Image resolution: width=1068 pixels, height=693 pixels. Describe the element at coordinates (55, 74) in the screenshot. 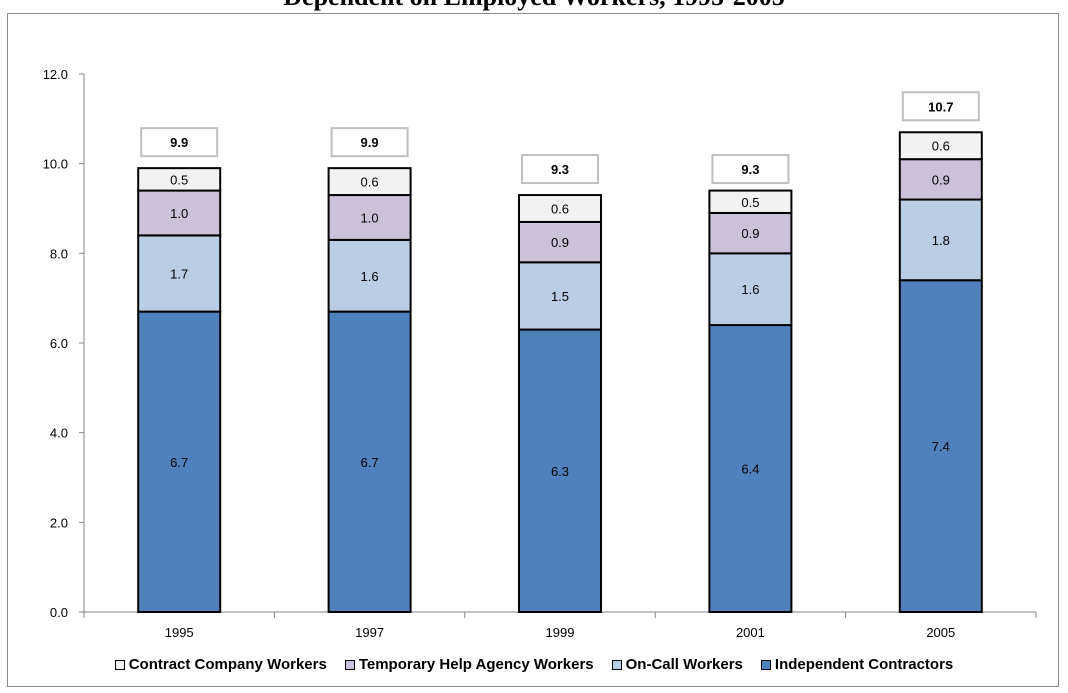

I see `y-tick-label: 12.0` at that location.